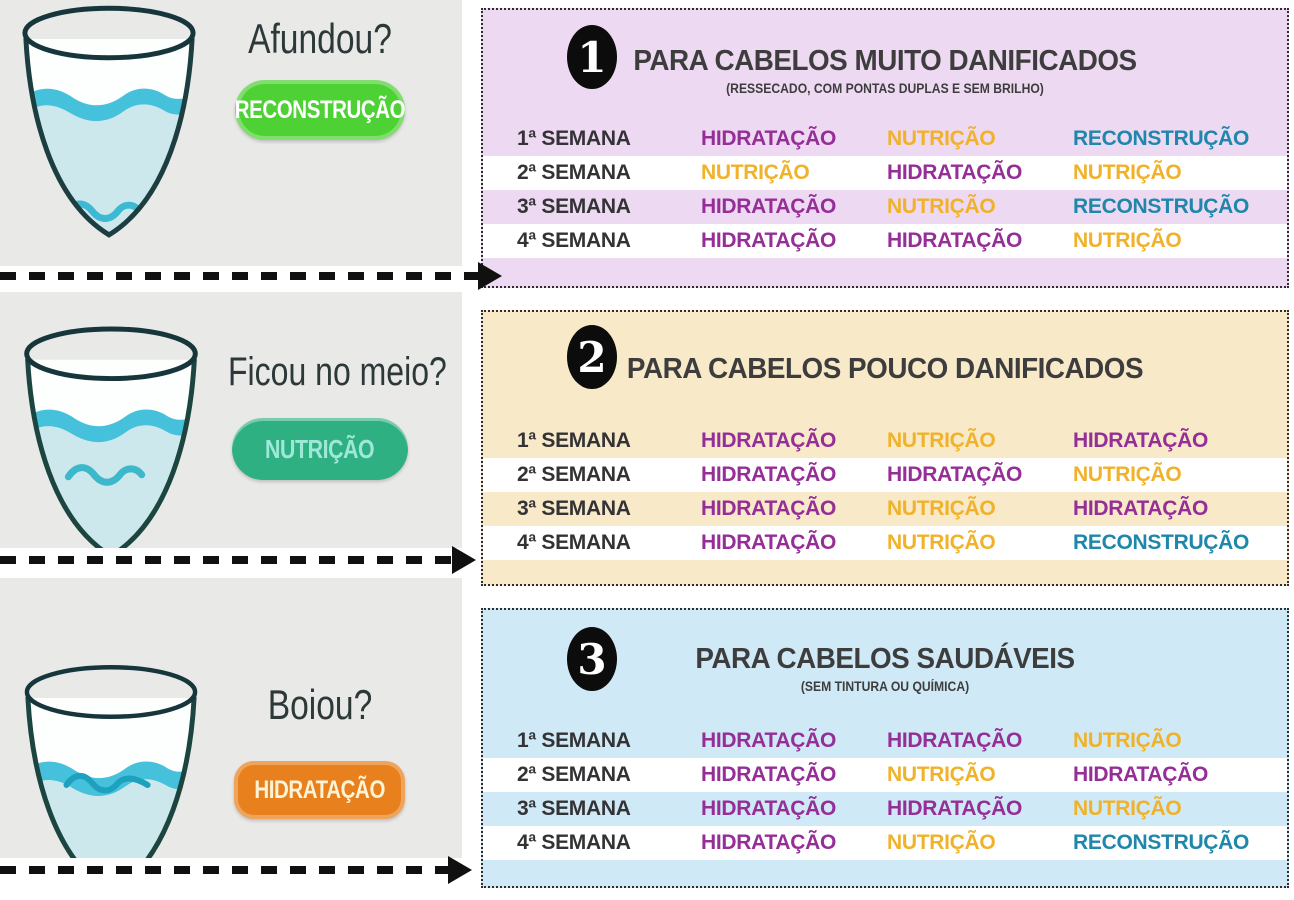 The image size is (1294, 900). What do you see at coordinates (592, 659) in the screenshot?
I see `panel-number-badge: 3` at bounding box center [592, 659].